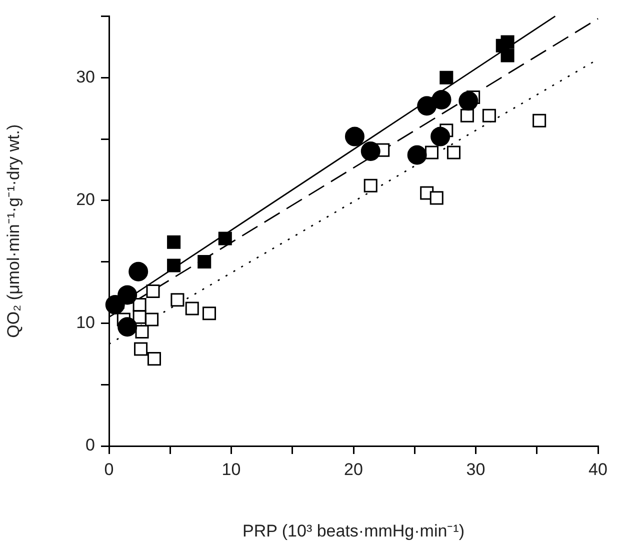 This screenshot has width=622, height=546. What do you see at coordinates (476, 469) in the screenshot?
I see `x-tick-label: 30` at bounding box center [476, 469].